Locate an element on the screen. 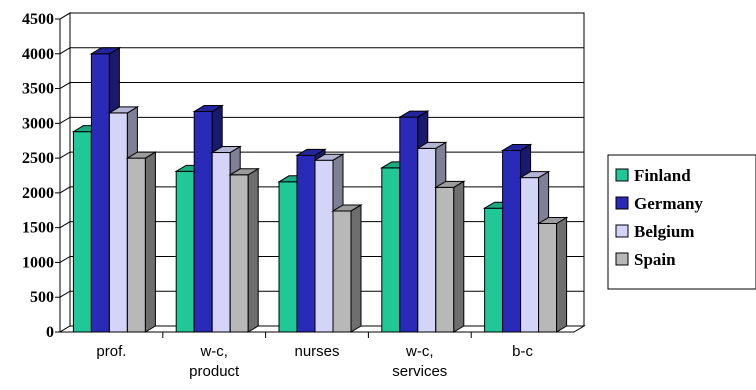 This screenshot has width=756, height=390. legend-label: Germany is located at coordinates (668, 203).